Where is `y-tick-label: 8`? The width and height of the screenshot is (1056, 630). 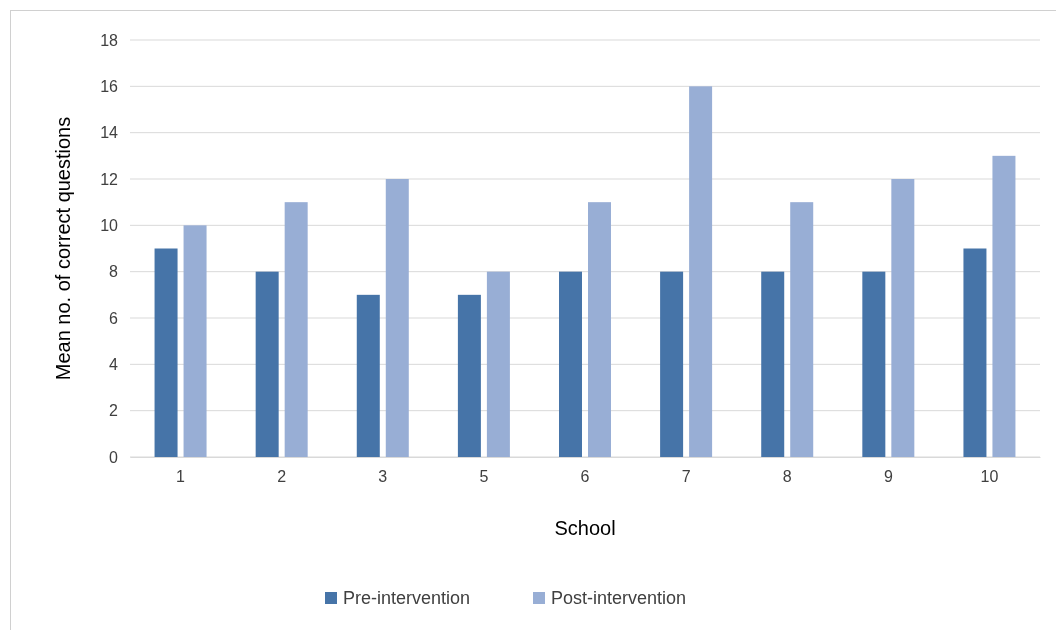
y-tick-label: 8 is located at coordinates (114, 272).